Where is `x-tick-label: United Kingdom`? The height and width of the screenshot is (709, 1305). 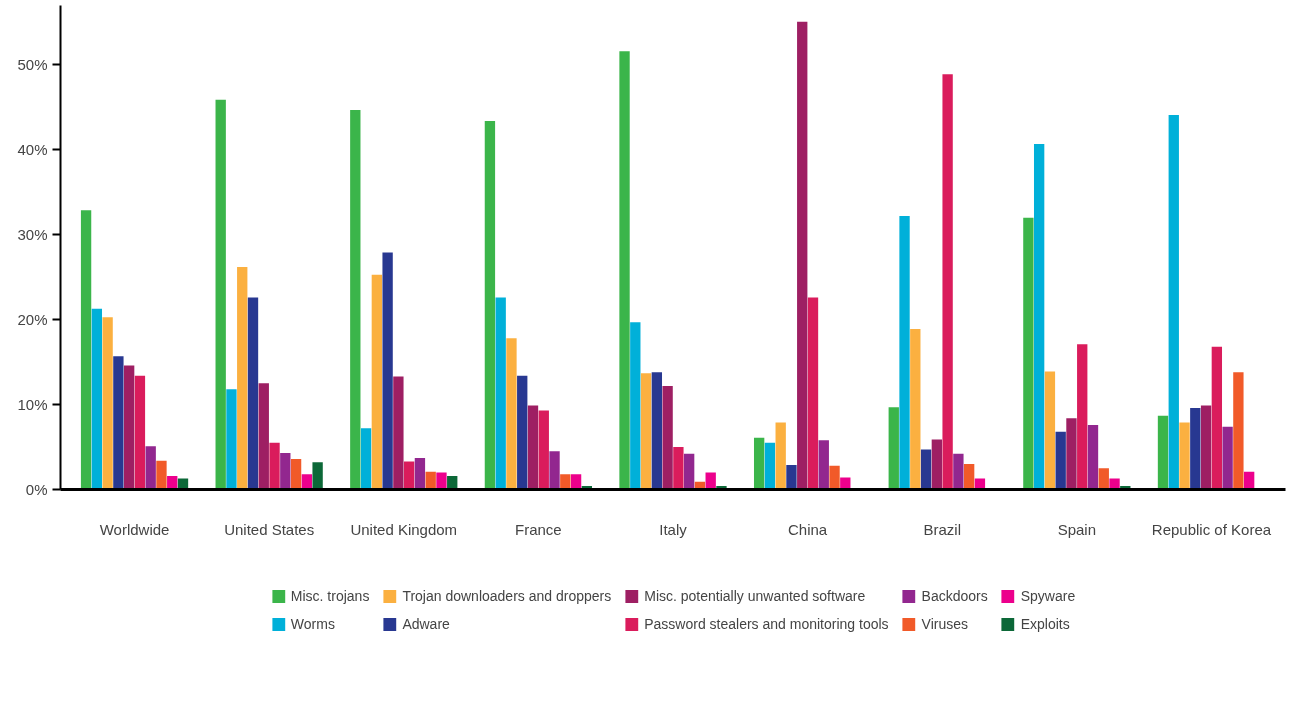 x-tick-label: United Kingdom is located at coordinates (404, 529).